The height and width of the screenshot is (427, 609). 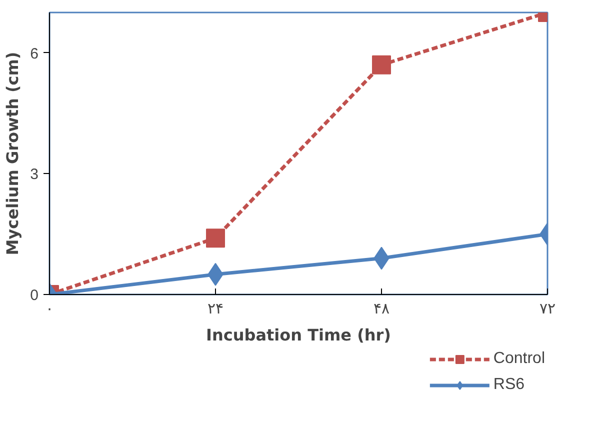 What do you see at coordinates (49, 309) in the screenshot?
I see `x-tick-label: ۰` at bounding box center [49, 309].